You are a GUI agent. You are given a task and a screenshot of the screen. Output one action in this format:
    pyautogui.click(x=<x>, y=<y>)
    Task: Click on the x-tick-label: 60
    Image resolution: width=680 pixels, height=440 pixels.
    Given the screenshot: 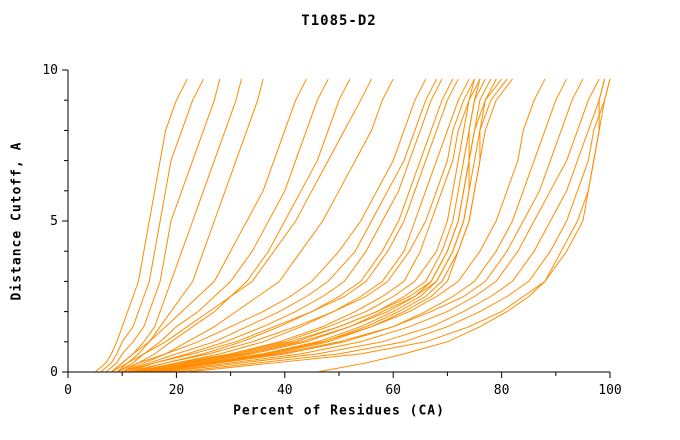 What is the action you would take?
    pyautogui.click(x=393, y=390)
    